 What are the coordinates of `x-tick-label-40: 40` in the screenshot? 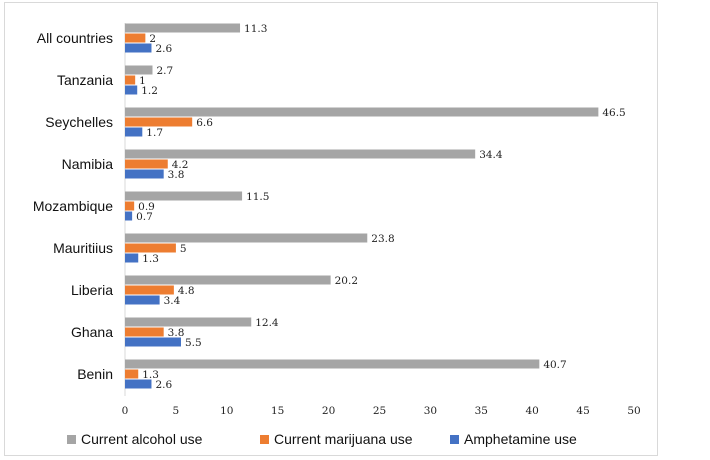 It's located at (532, 411).